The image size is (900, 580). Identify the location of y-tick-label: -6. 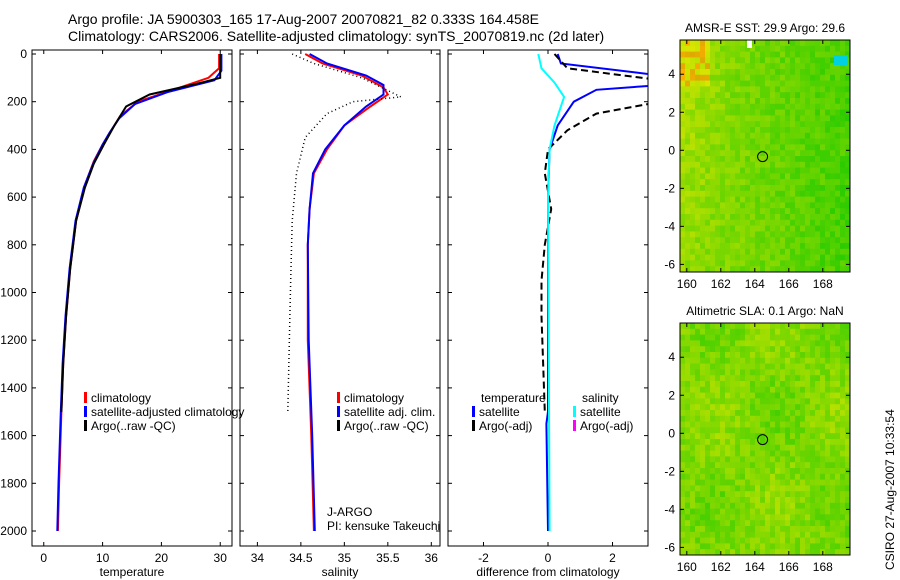
(669, 264).